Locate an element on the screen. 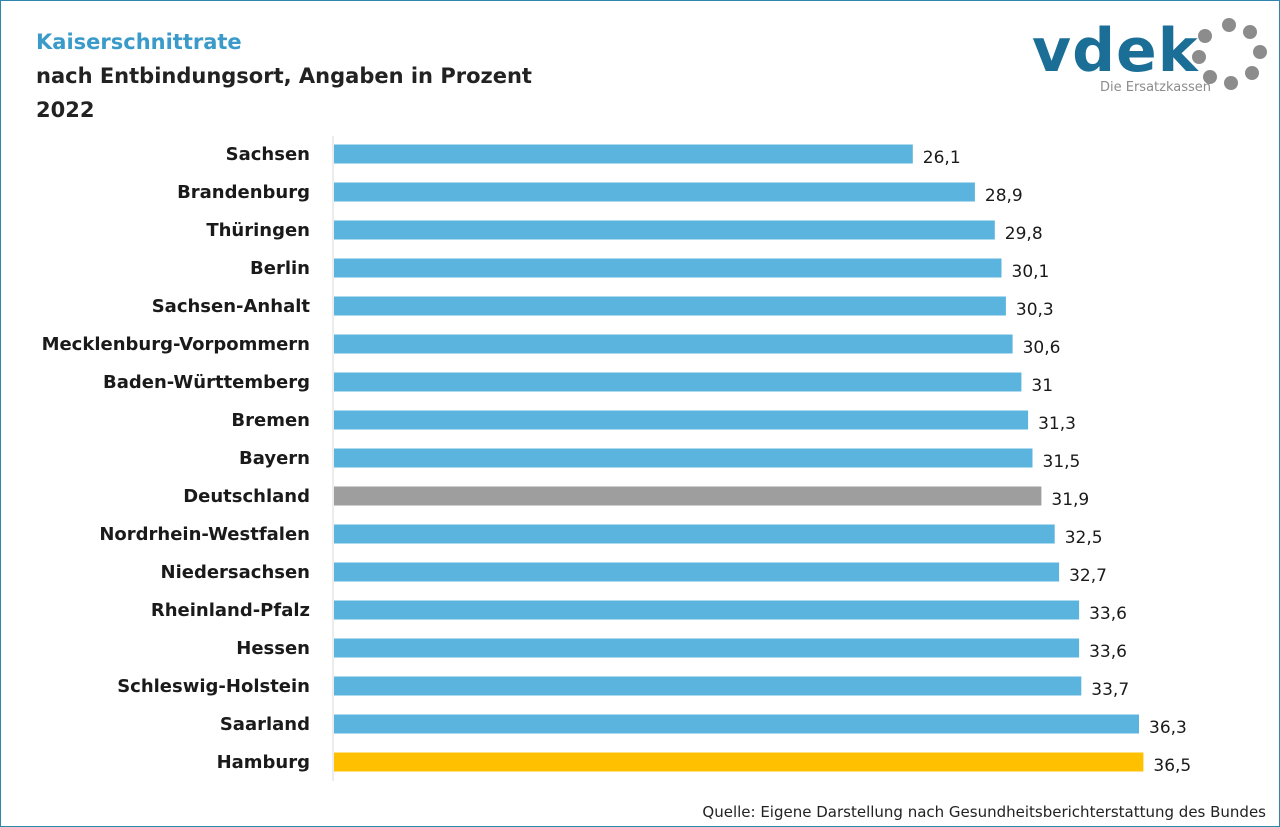  bar-rheinland-pfalz is located at coordinates (707, 610).